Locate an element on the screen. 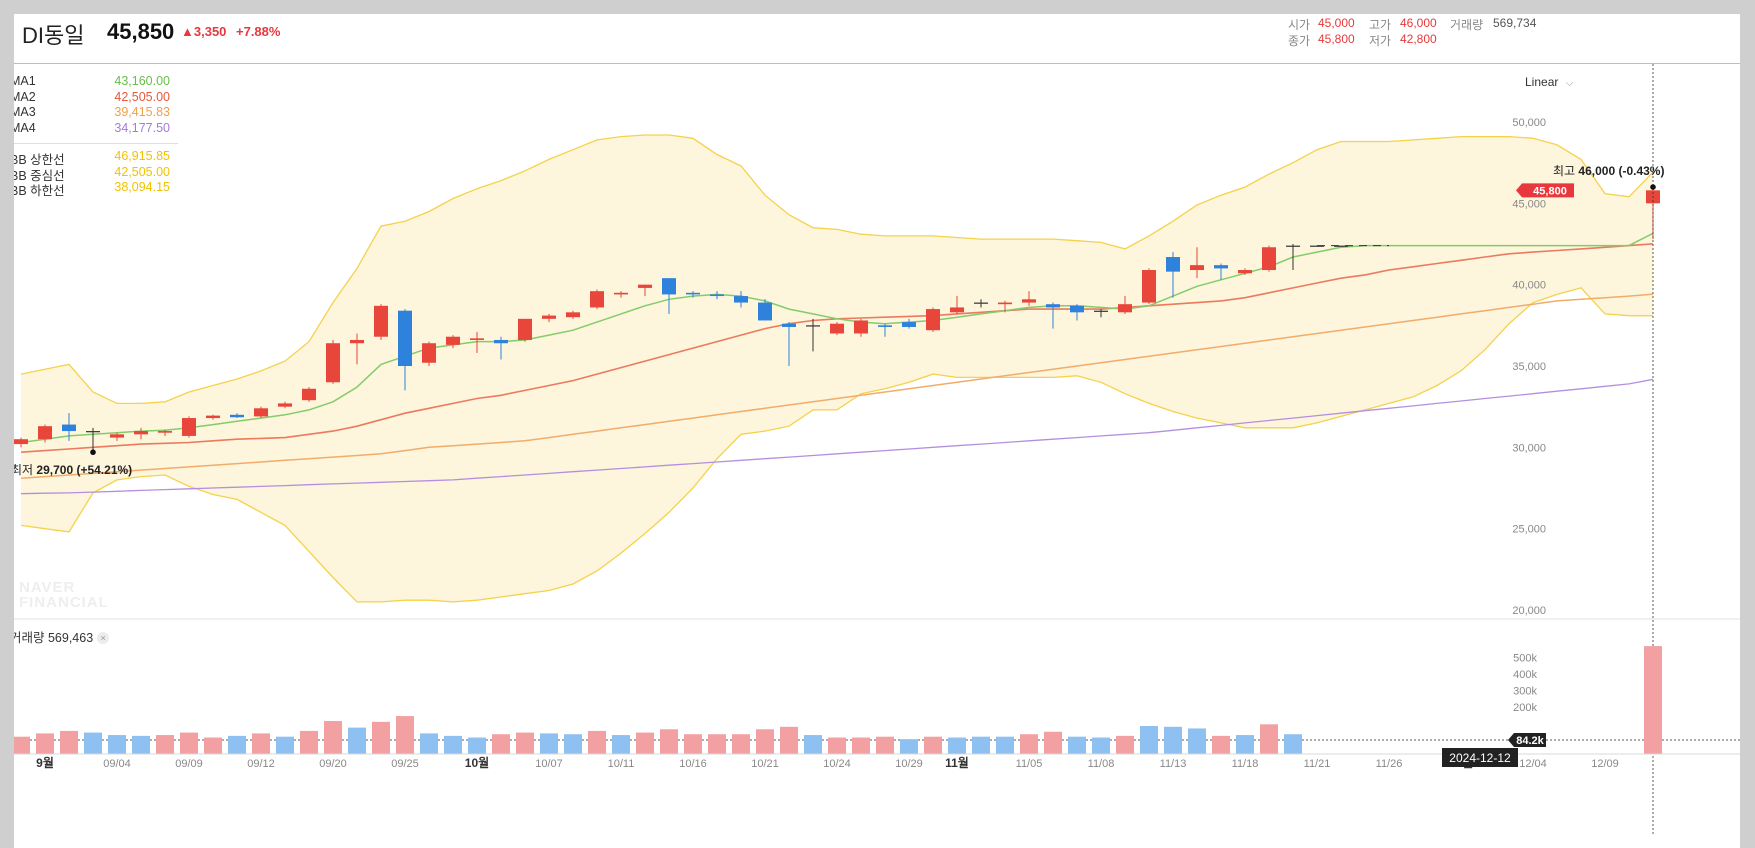  close-value: 45,800 is located at coordinates (1336, 39).